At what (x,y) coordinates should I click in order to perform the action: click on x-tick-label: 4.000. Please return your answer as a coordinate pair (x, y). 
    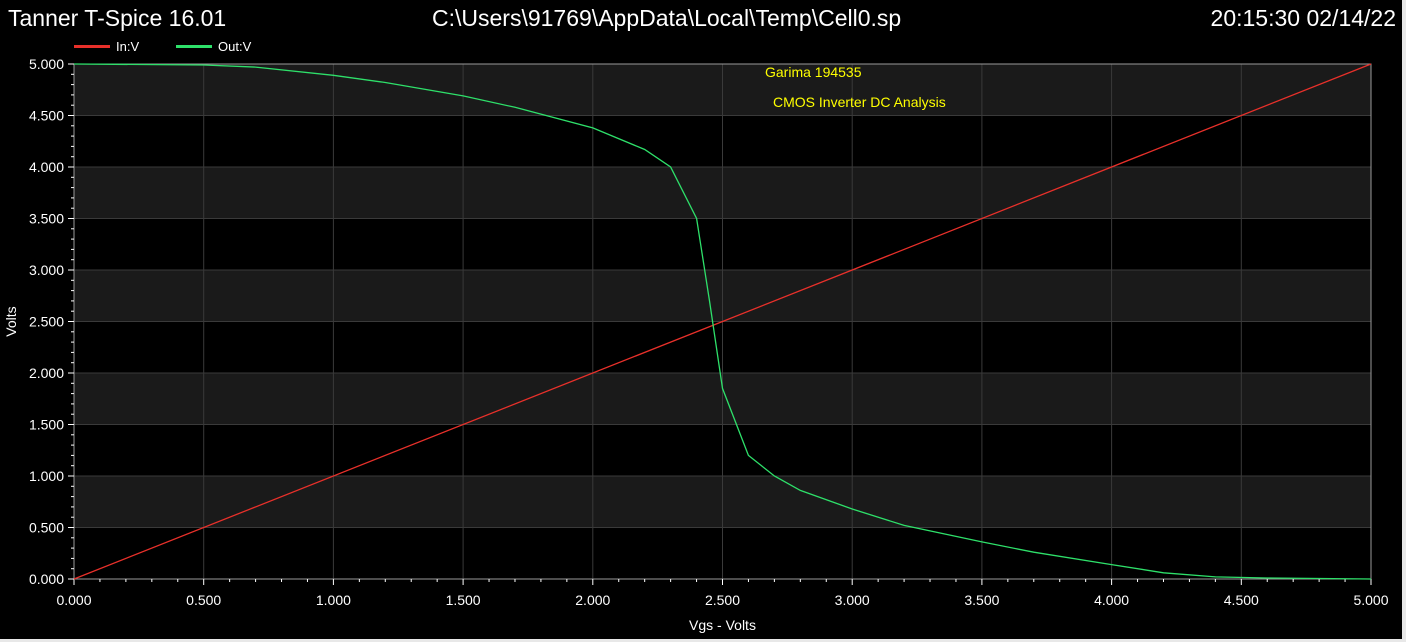
    Looking at the image, I should click on (1111, 600).